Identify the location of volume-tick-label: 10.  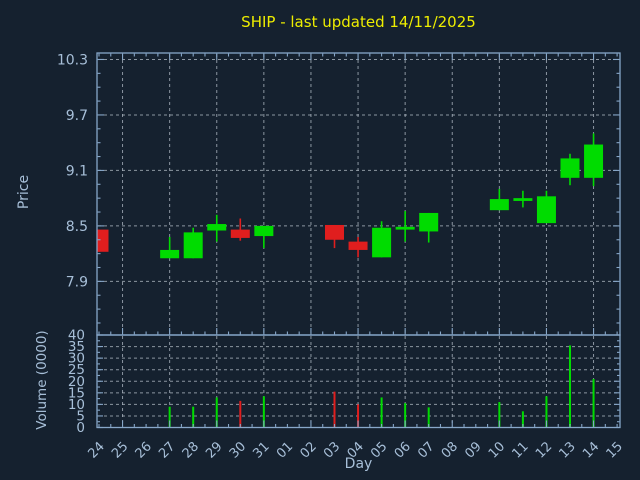
(76, 405).